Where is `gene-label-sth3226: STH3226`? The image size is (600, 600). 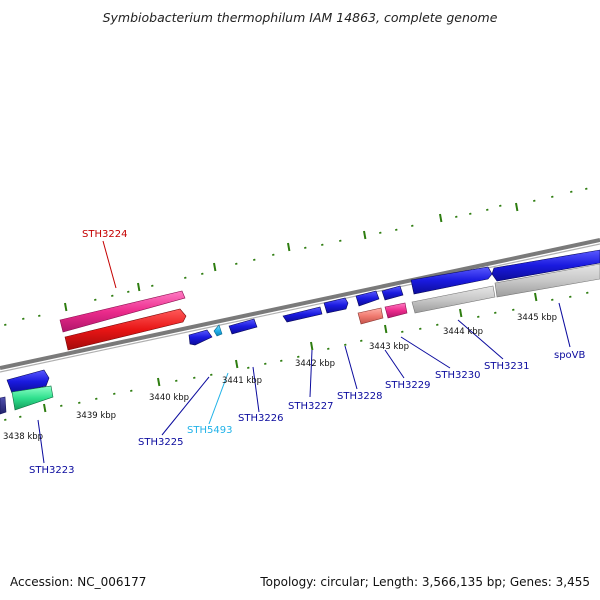 gene-label-sth3226: STH3226 is located at coordinates (260, 418).